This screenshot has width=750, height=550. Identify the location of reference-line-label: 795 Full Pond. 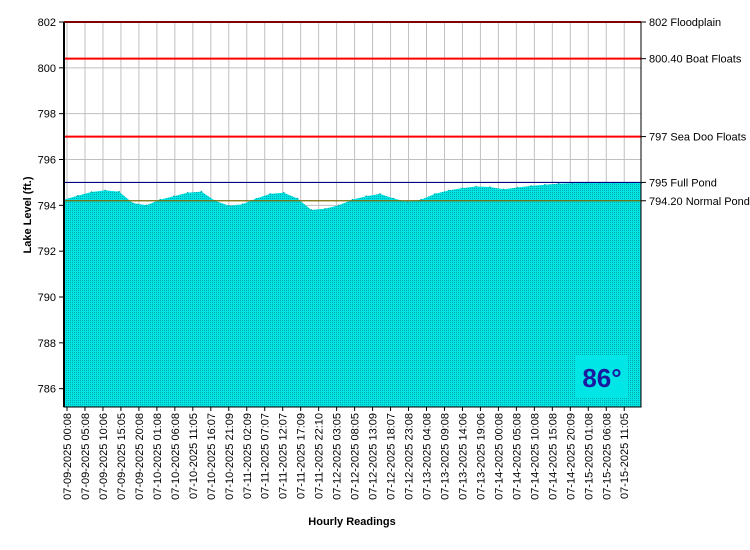
(683, 183).